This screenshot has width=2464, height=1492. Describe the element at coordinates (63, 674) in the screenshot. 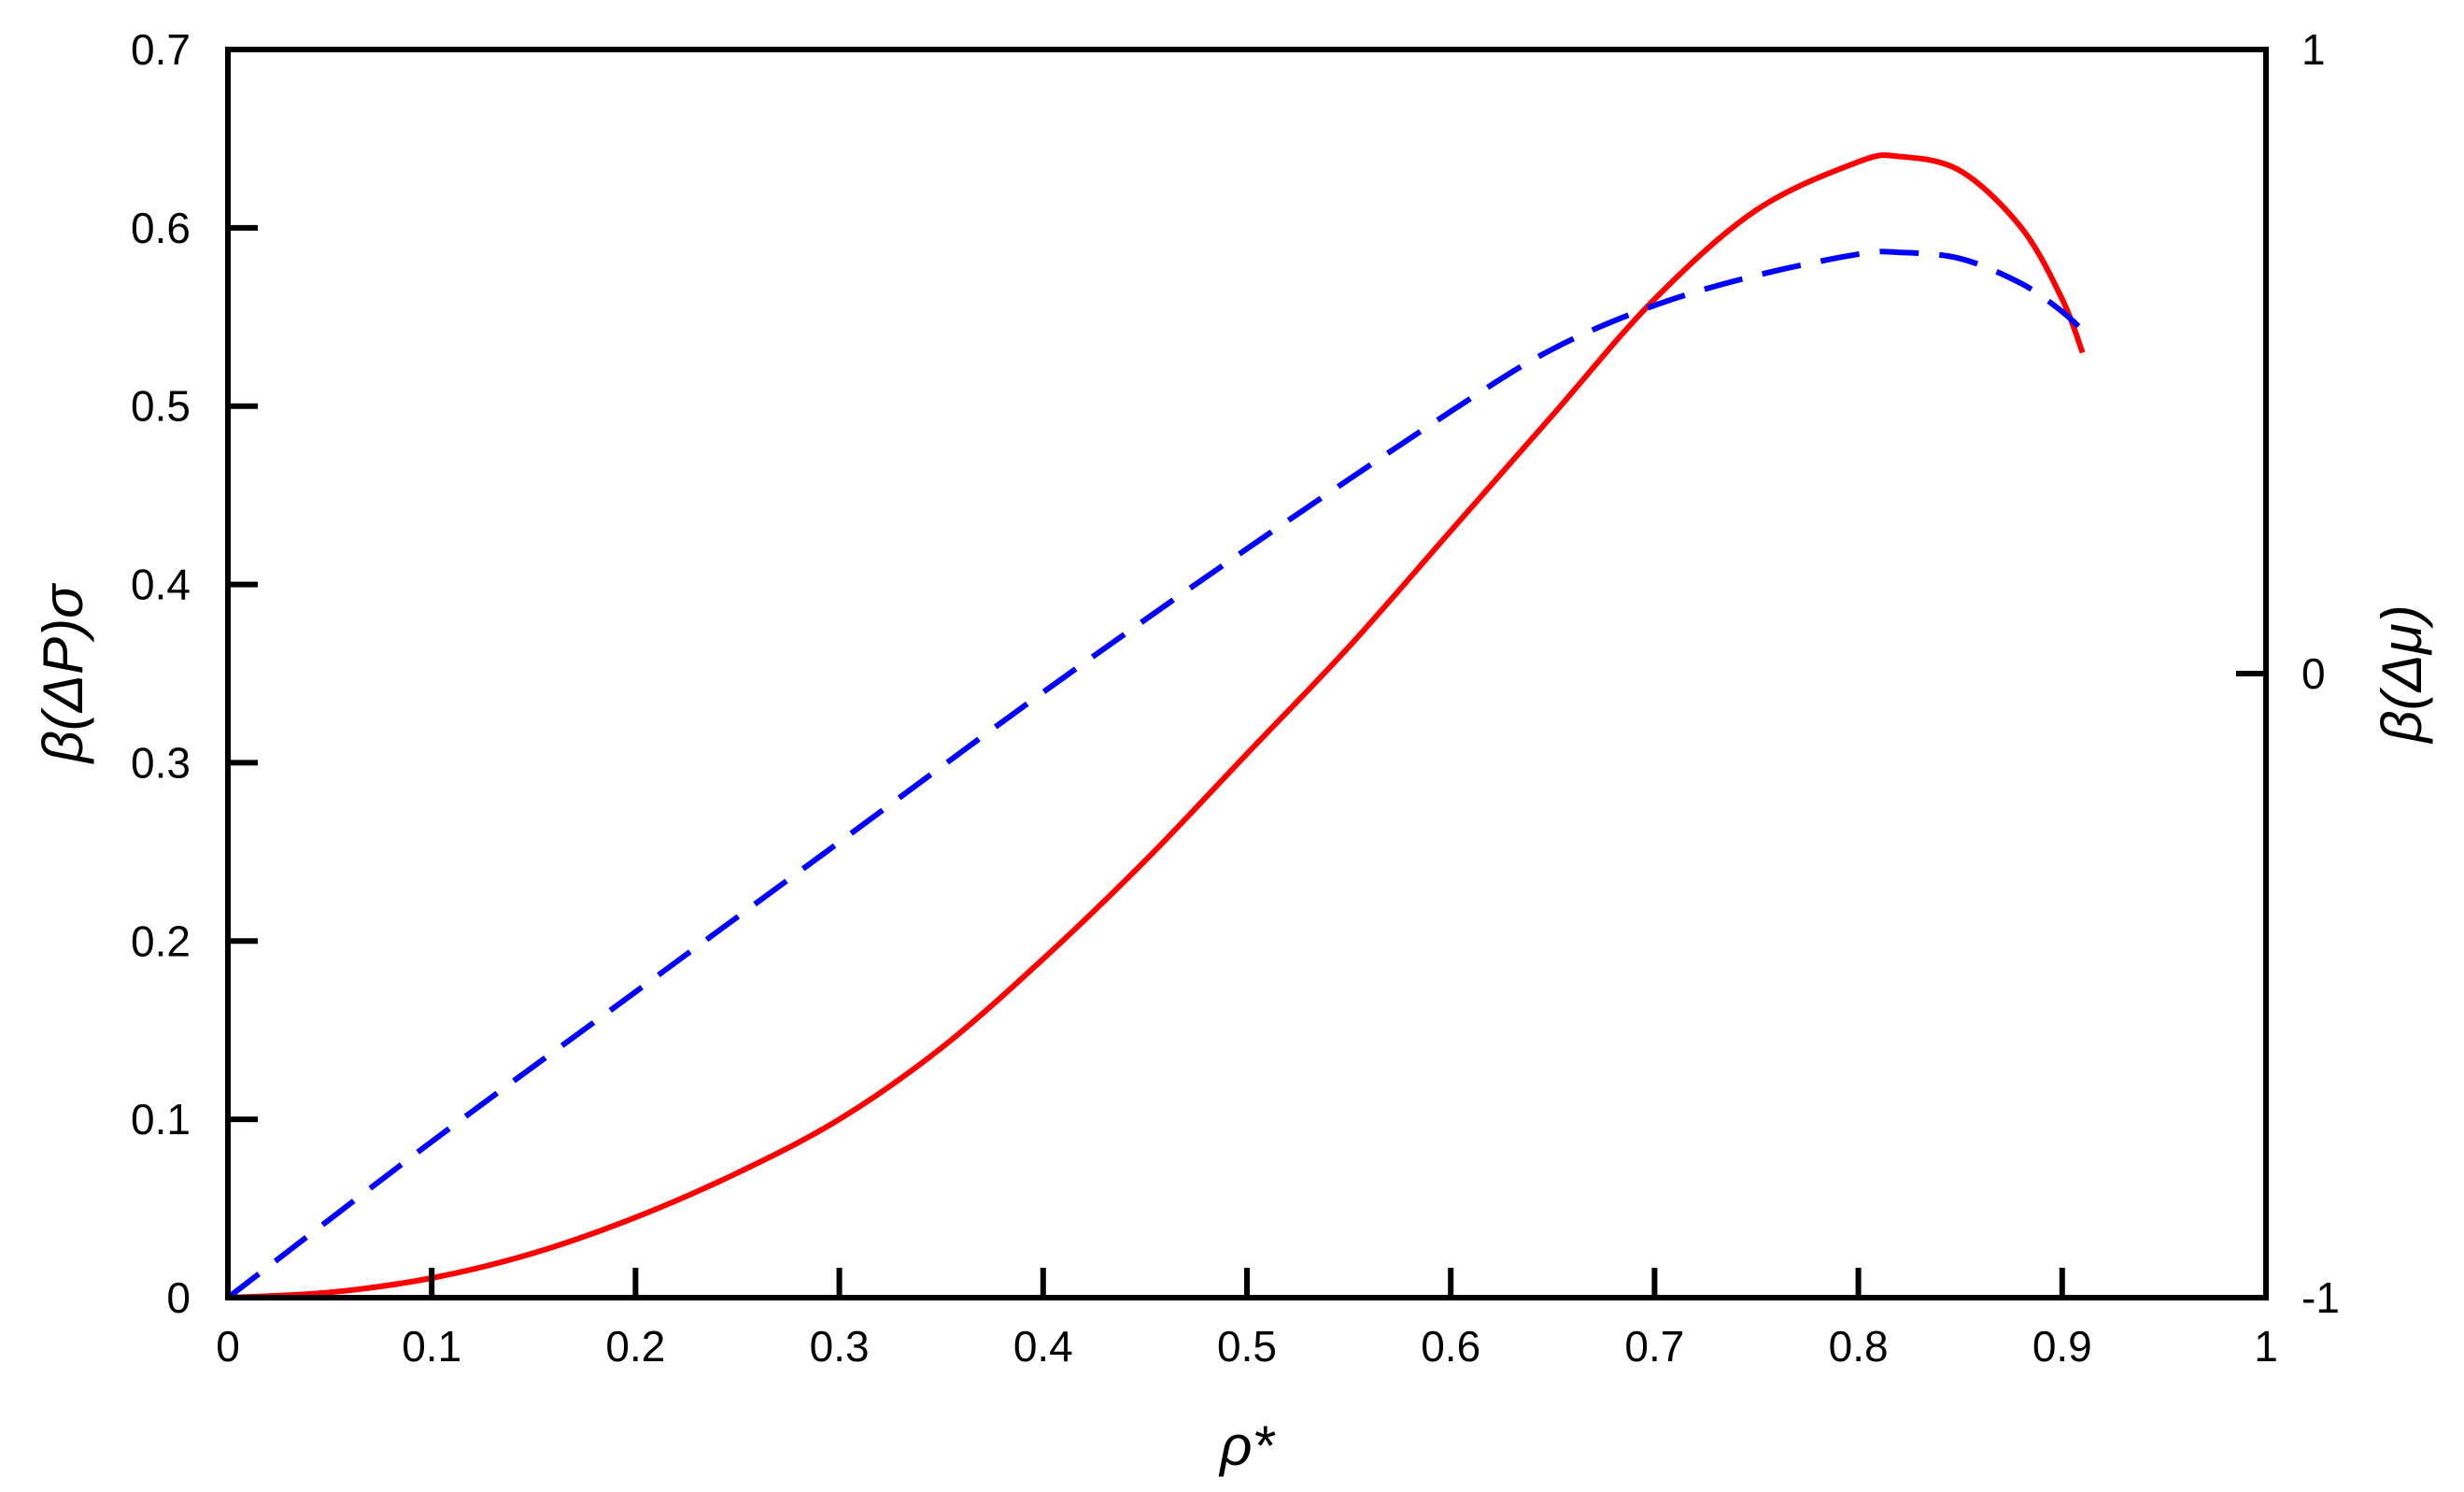

I see `y-axis-label: β(ΔP)σ` at that location.